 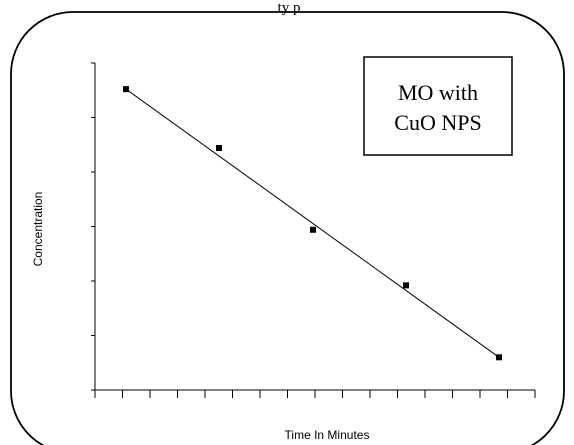 I want to click on legend-group: MO with CuO NPS, so click(x=438, y=106).